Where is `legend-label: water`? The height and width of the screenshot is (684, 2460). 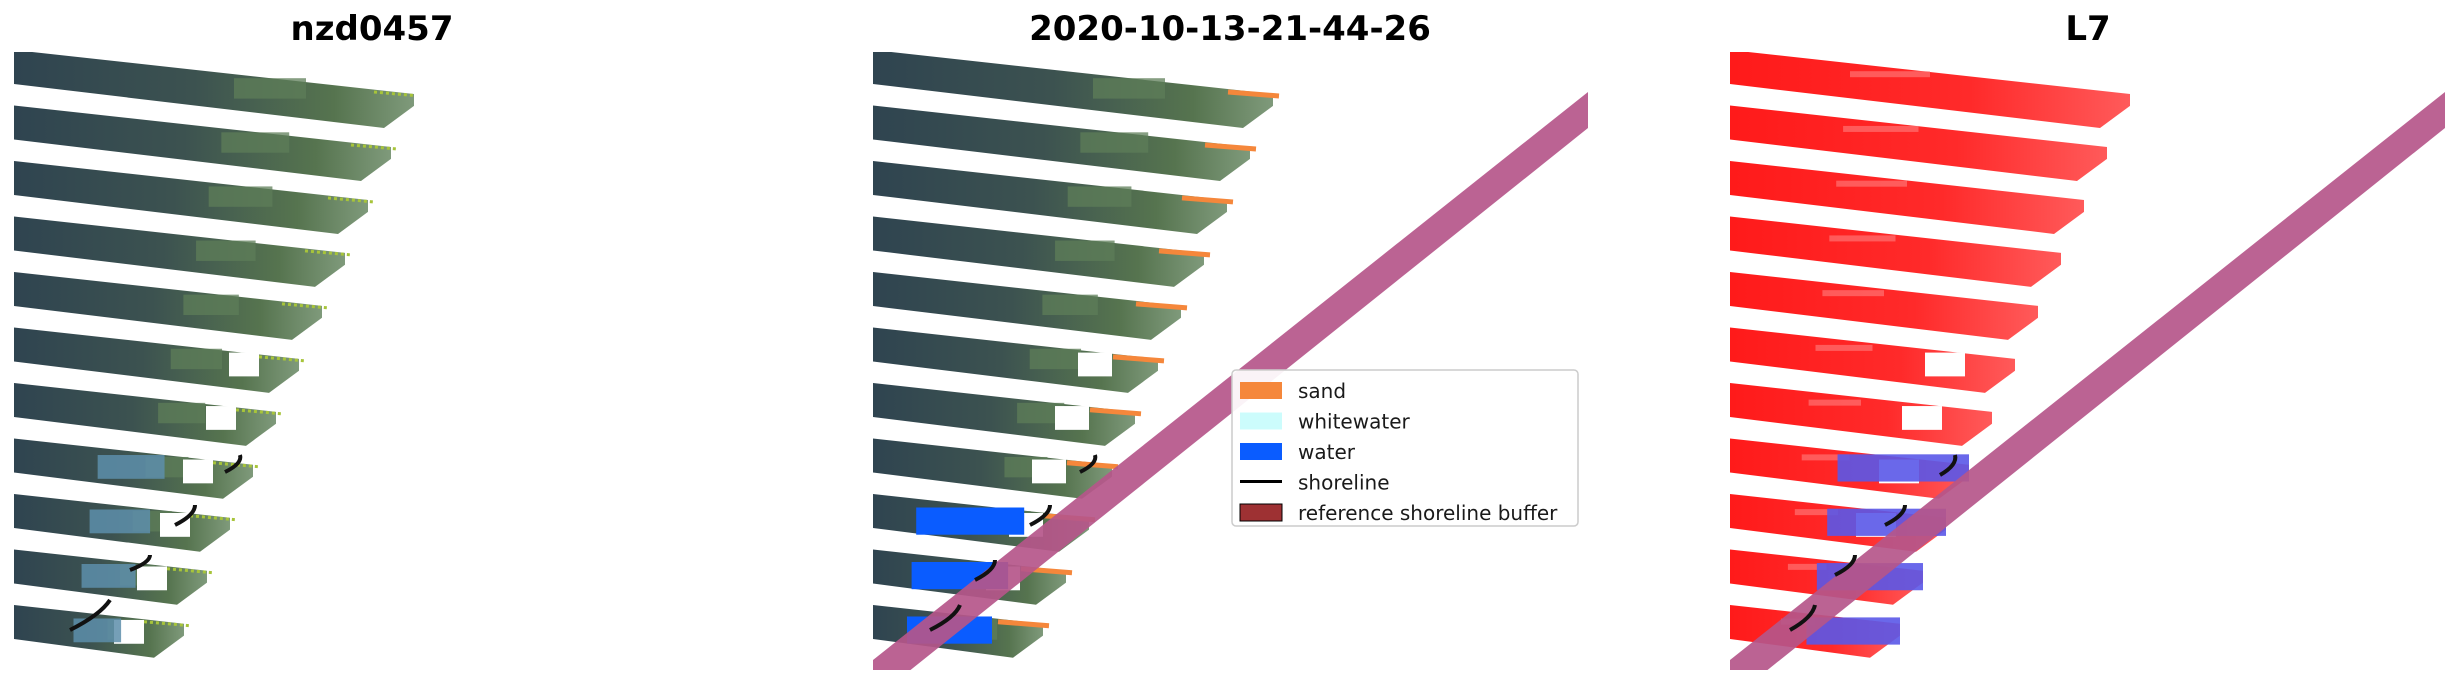 legend-label: water is located at coordinates (1327, 452).